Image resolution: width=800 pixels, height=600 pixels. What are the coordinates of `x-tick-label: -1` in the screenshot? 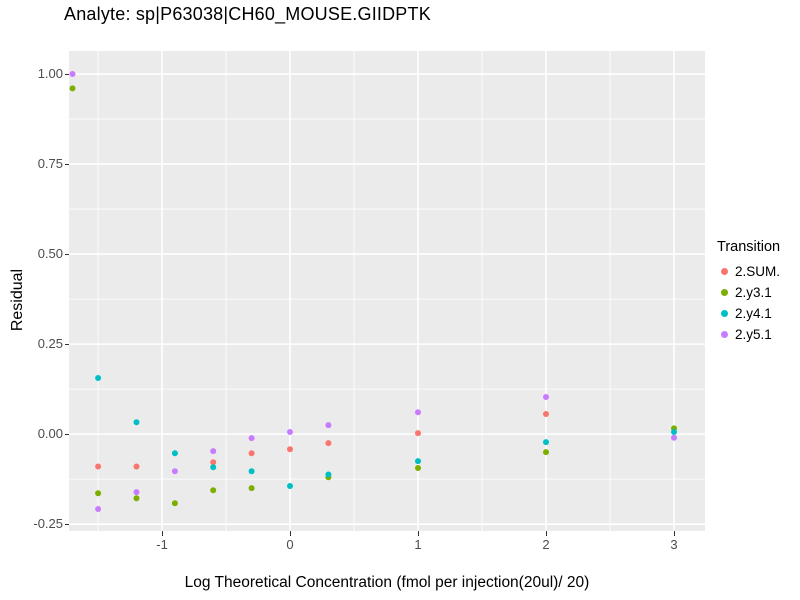 It's located at (162, 544).